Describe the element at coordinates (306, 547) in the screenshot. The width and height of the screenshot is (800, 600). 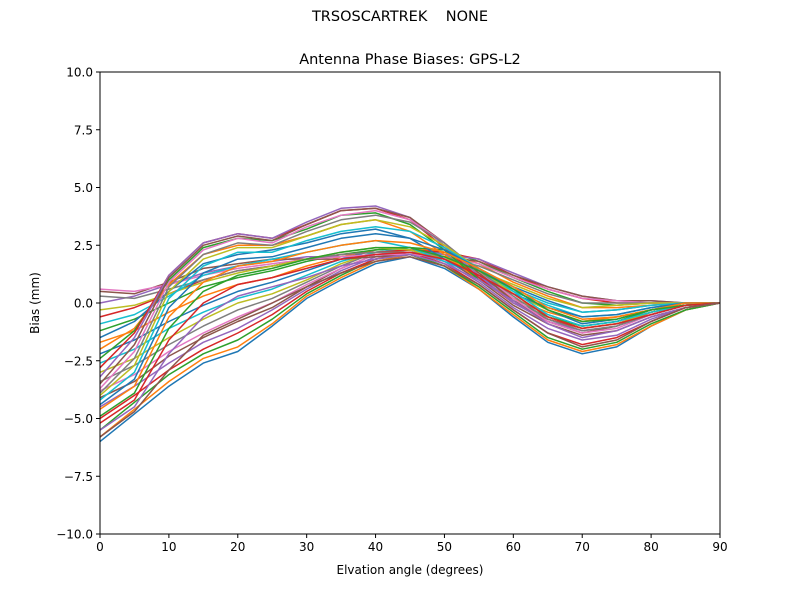
I see `x-tick-label: 30` at that location.